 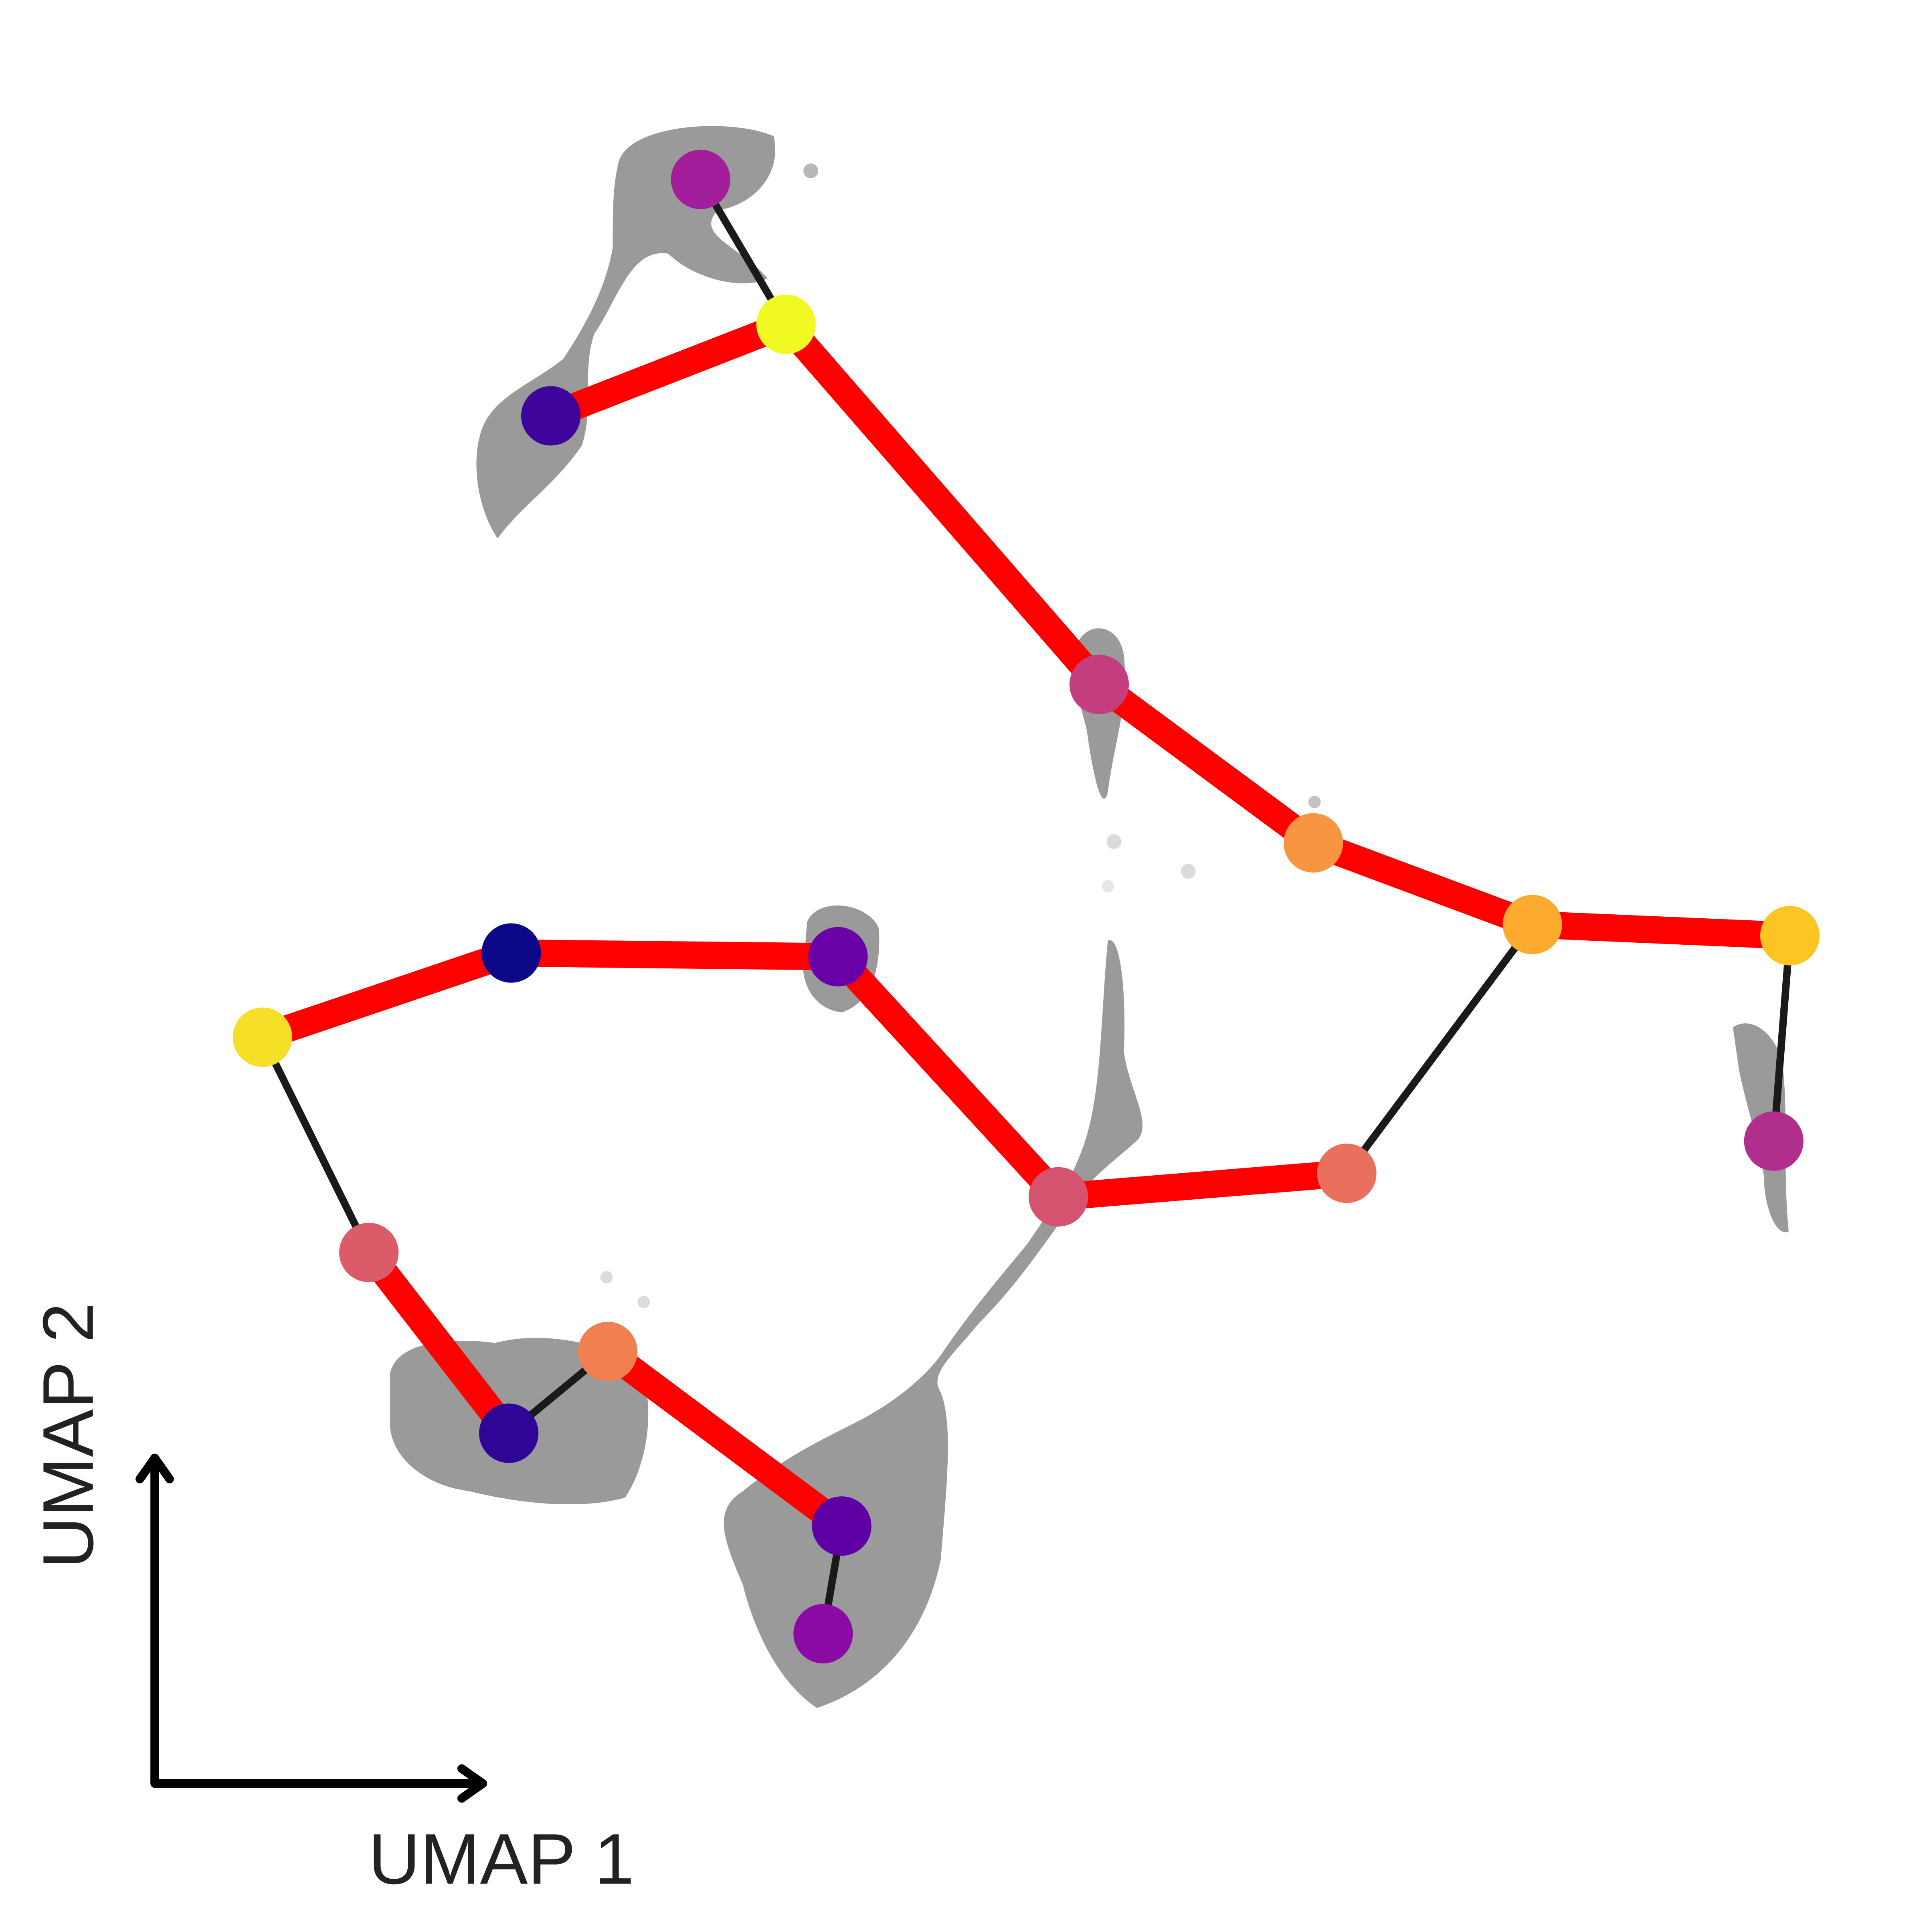 What do you see at coordinates (154, 1468) in the screenshot?
I see `y-arrow-head` at bounding box center [154, 1468].